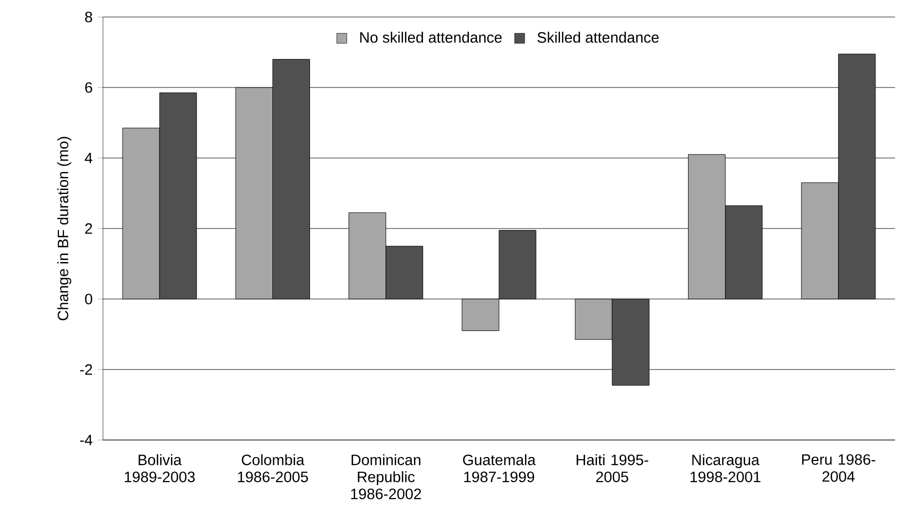 The height and width of the screenshot is (522, 905). I want to click on y-tick-label: 8, so click(88, 17).